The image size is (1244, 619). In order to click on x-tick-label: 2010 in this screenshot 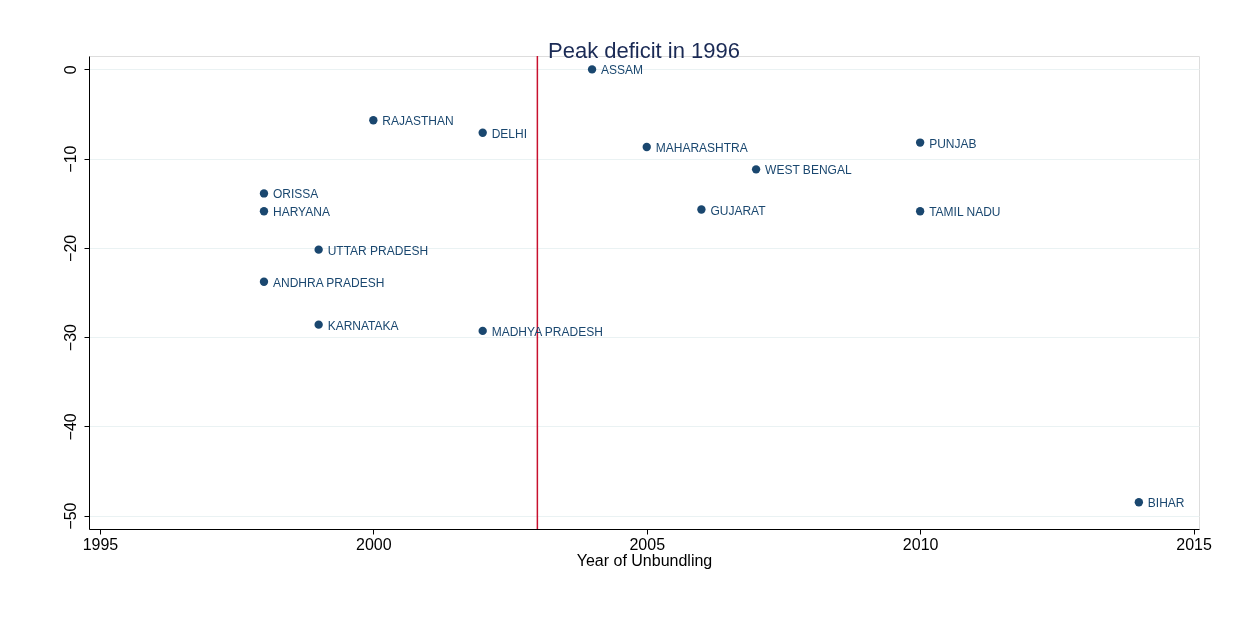, I will do `click(920, 544)`.